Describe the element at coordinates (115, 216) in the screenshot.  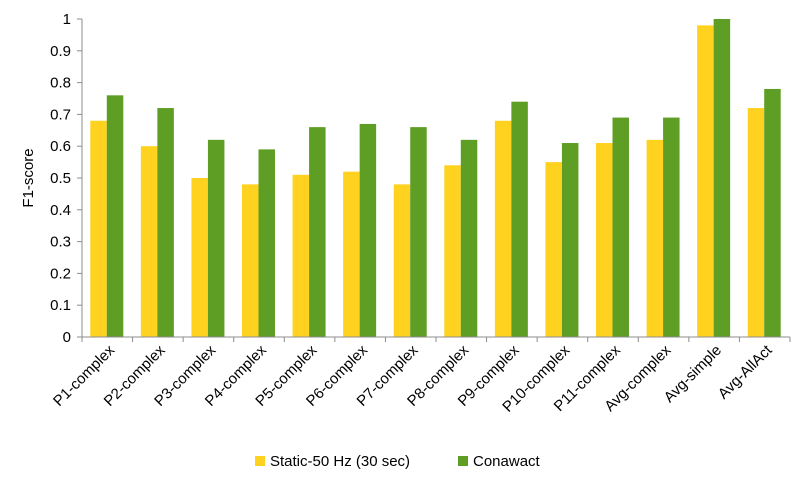
I see `bar-conawact-p1-complex` at that location.